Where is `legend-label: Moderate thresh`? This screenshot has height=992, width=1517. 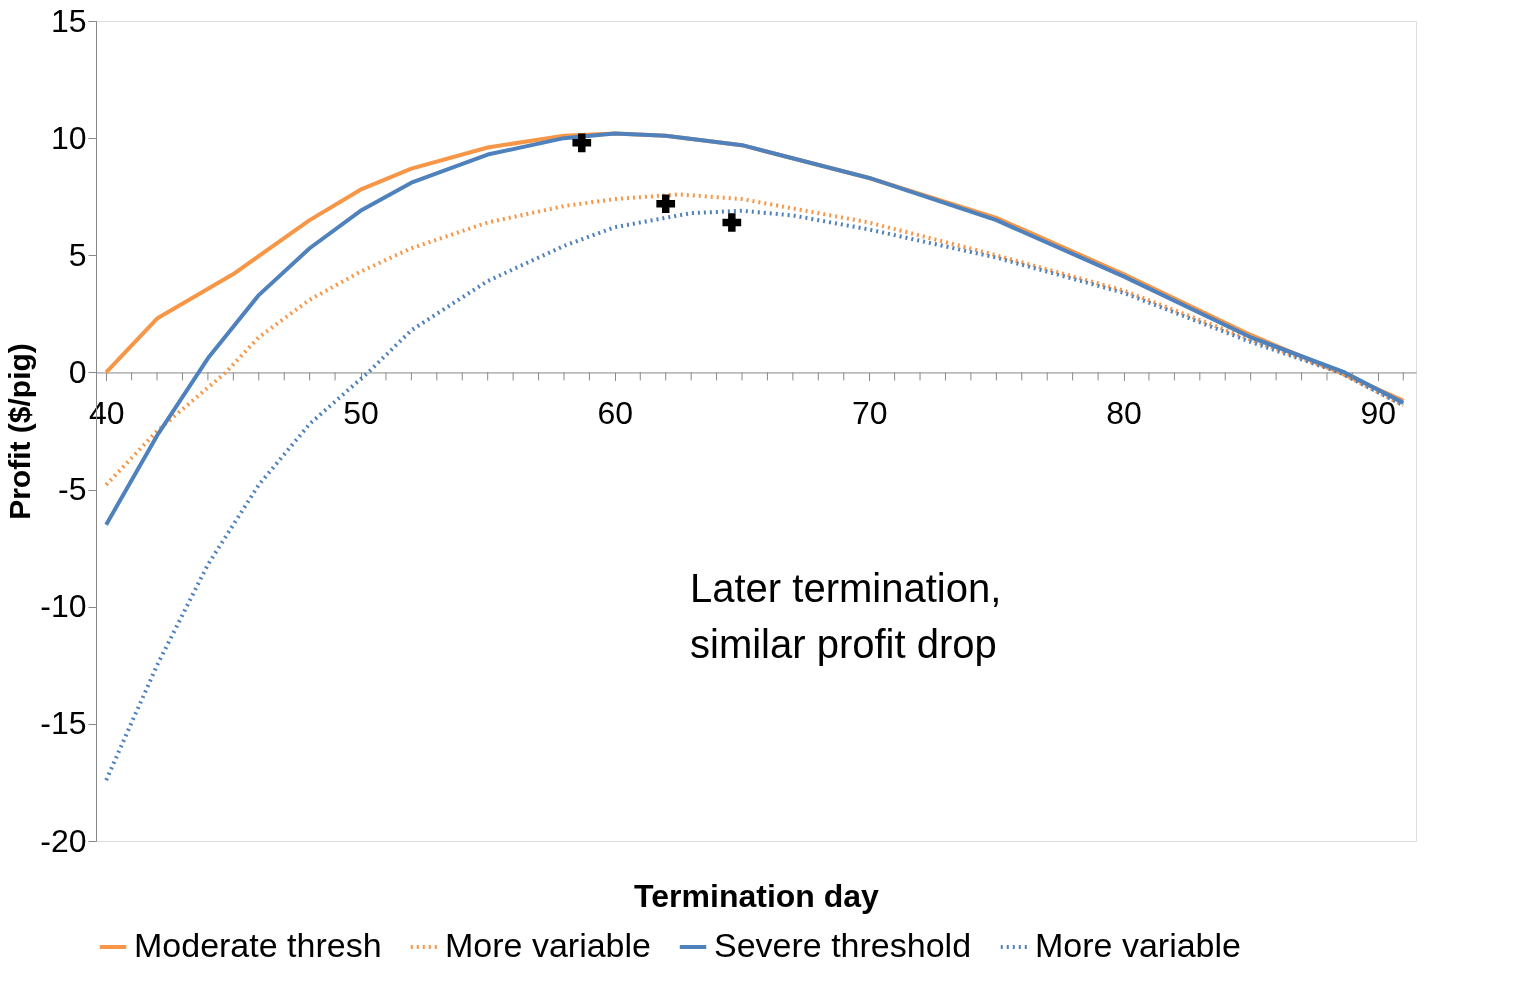 legend-label: Moderate thresh is located at coordinates (258, 945).